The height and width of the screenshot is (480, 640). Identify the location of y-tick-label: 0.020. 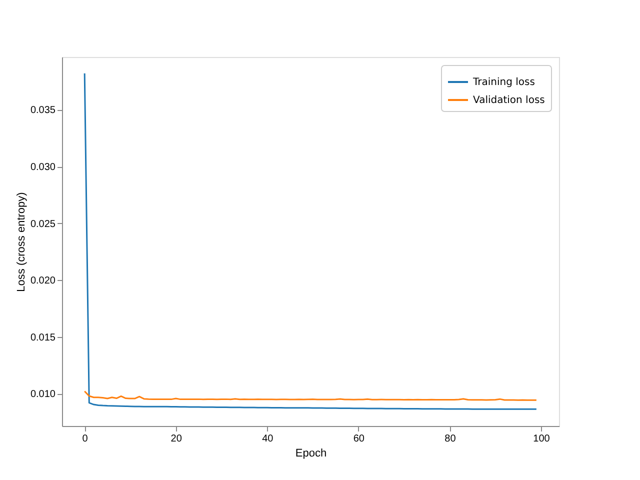
(43, 281).